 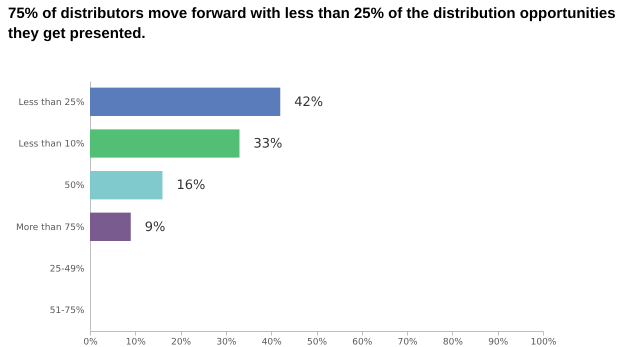 What do you see at coordinates (309, 102) in the screenshot?
I see `data-label: 42%` at bounding box center [309, 102].